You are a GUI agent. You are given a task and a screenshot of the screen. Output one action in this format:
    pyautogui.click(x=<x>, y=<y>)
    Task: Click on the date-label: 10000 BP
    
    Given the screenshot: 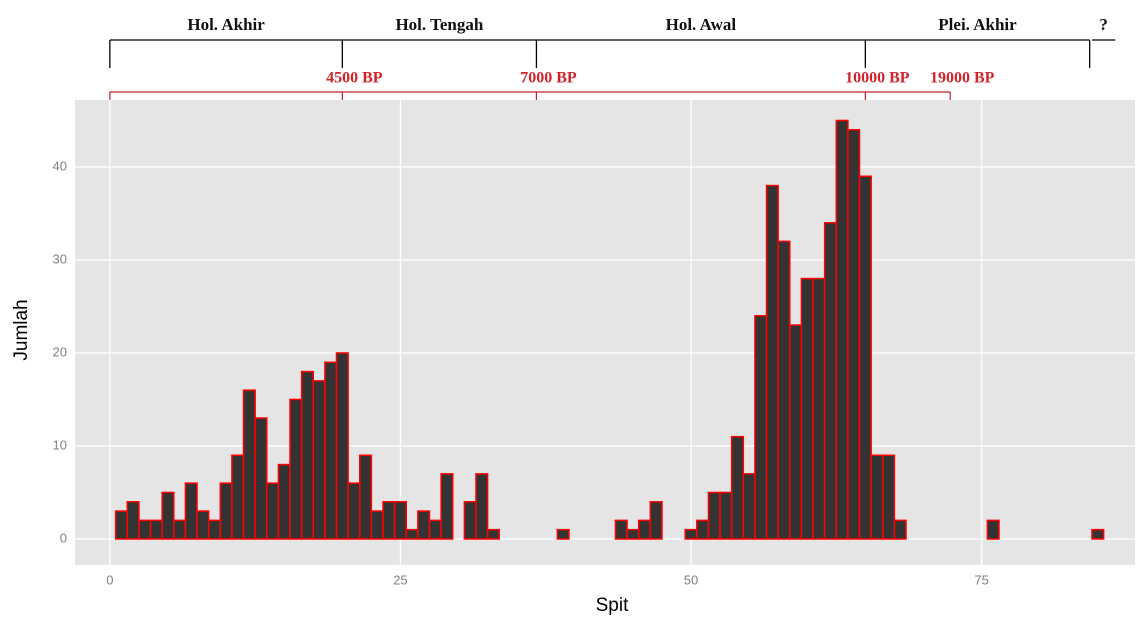 What is the action you would take?
    pyautogui.click(x=877, y=78)
    